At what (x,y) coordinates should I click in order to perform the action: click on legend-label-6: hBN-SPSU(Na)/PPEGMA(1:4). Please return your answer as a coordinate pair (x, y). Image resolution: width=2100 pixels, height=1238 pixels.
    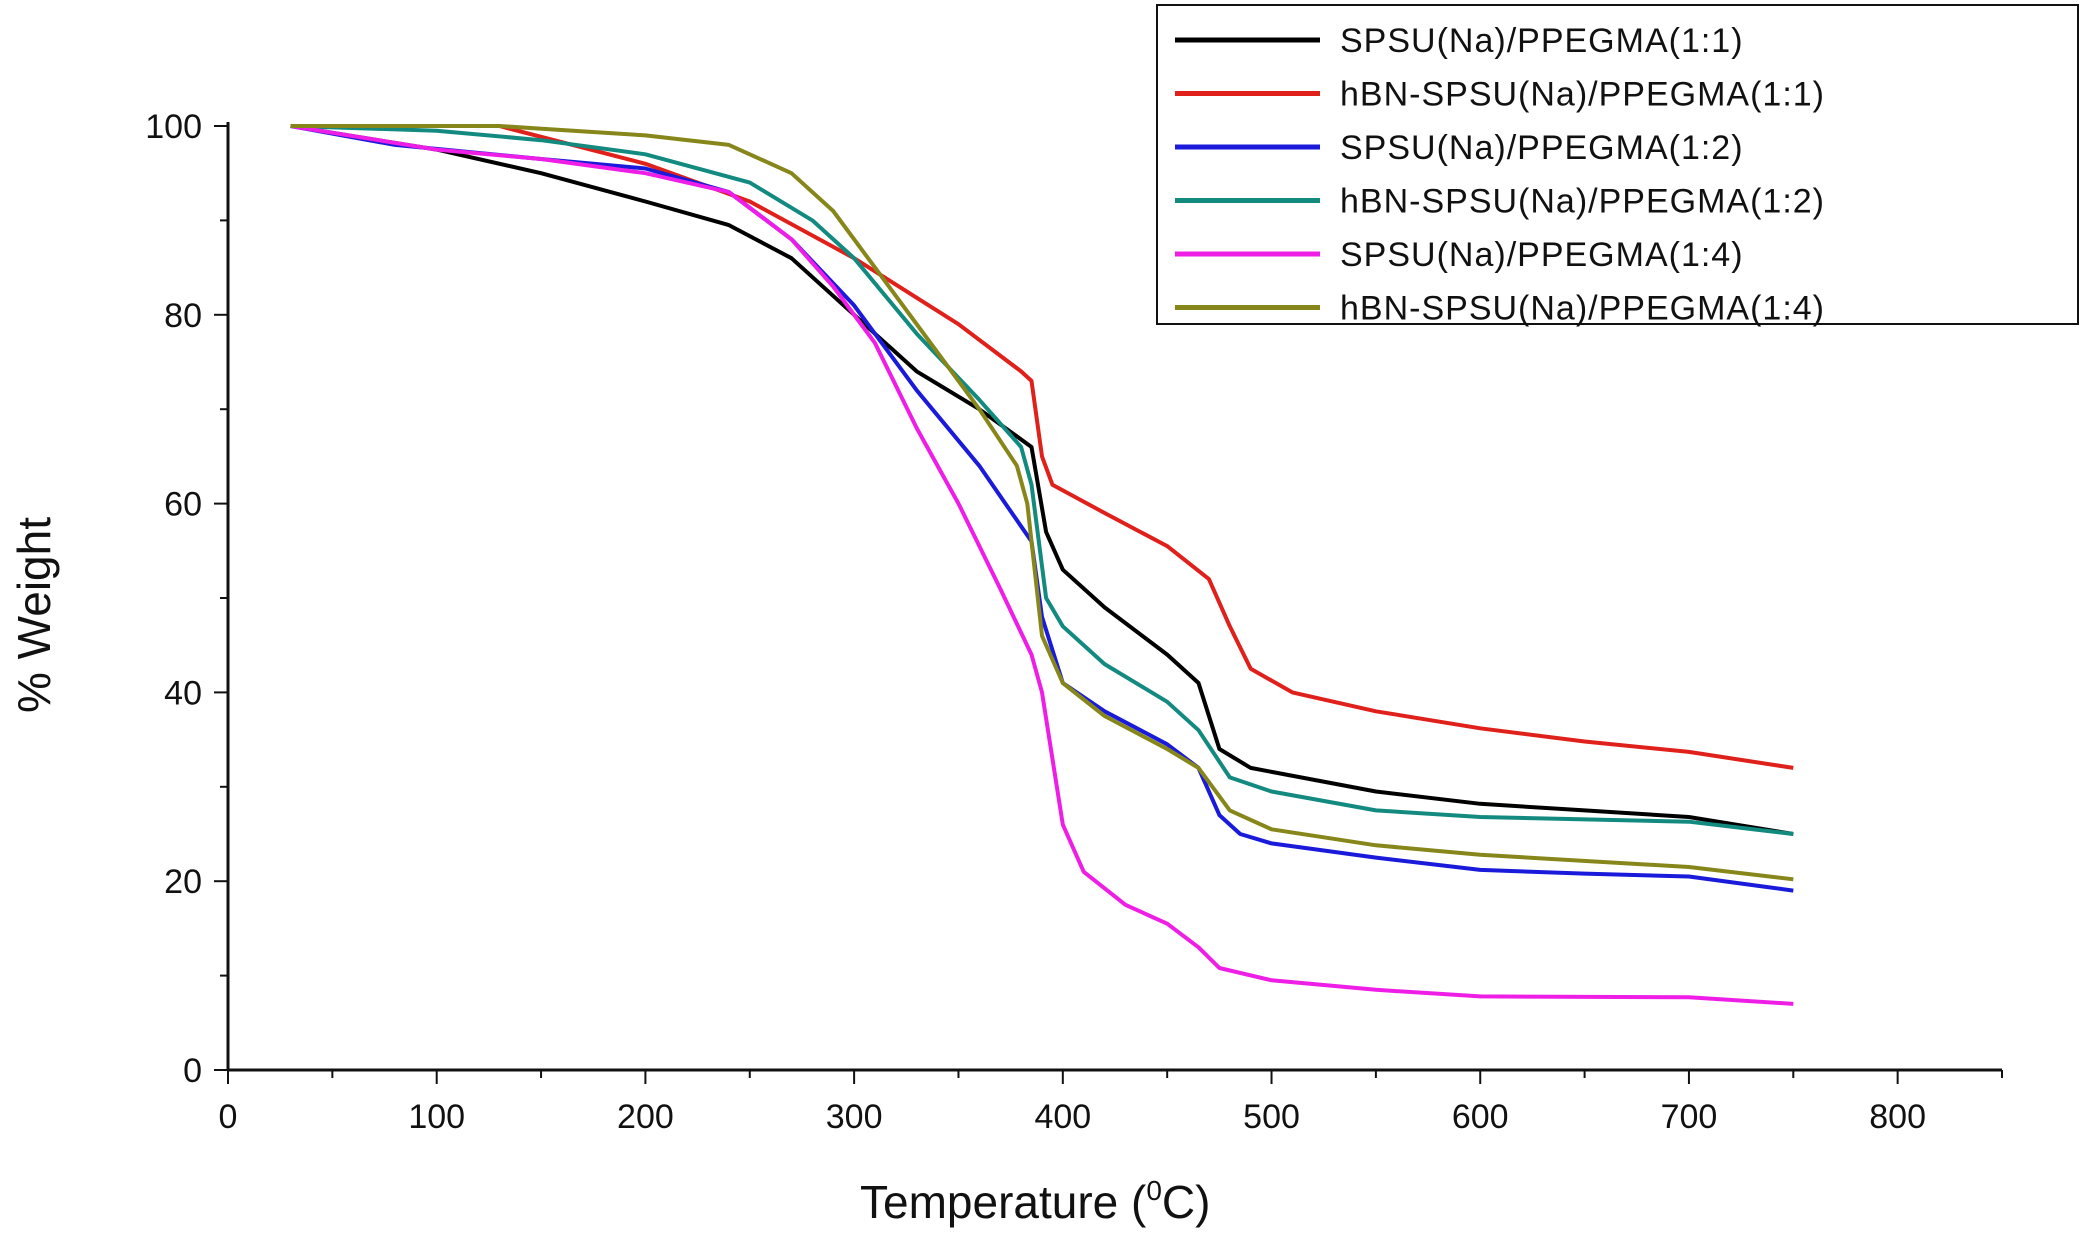
    Looking at the image, I should click on (1582, 309).